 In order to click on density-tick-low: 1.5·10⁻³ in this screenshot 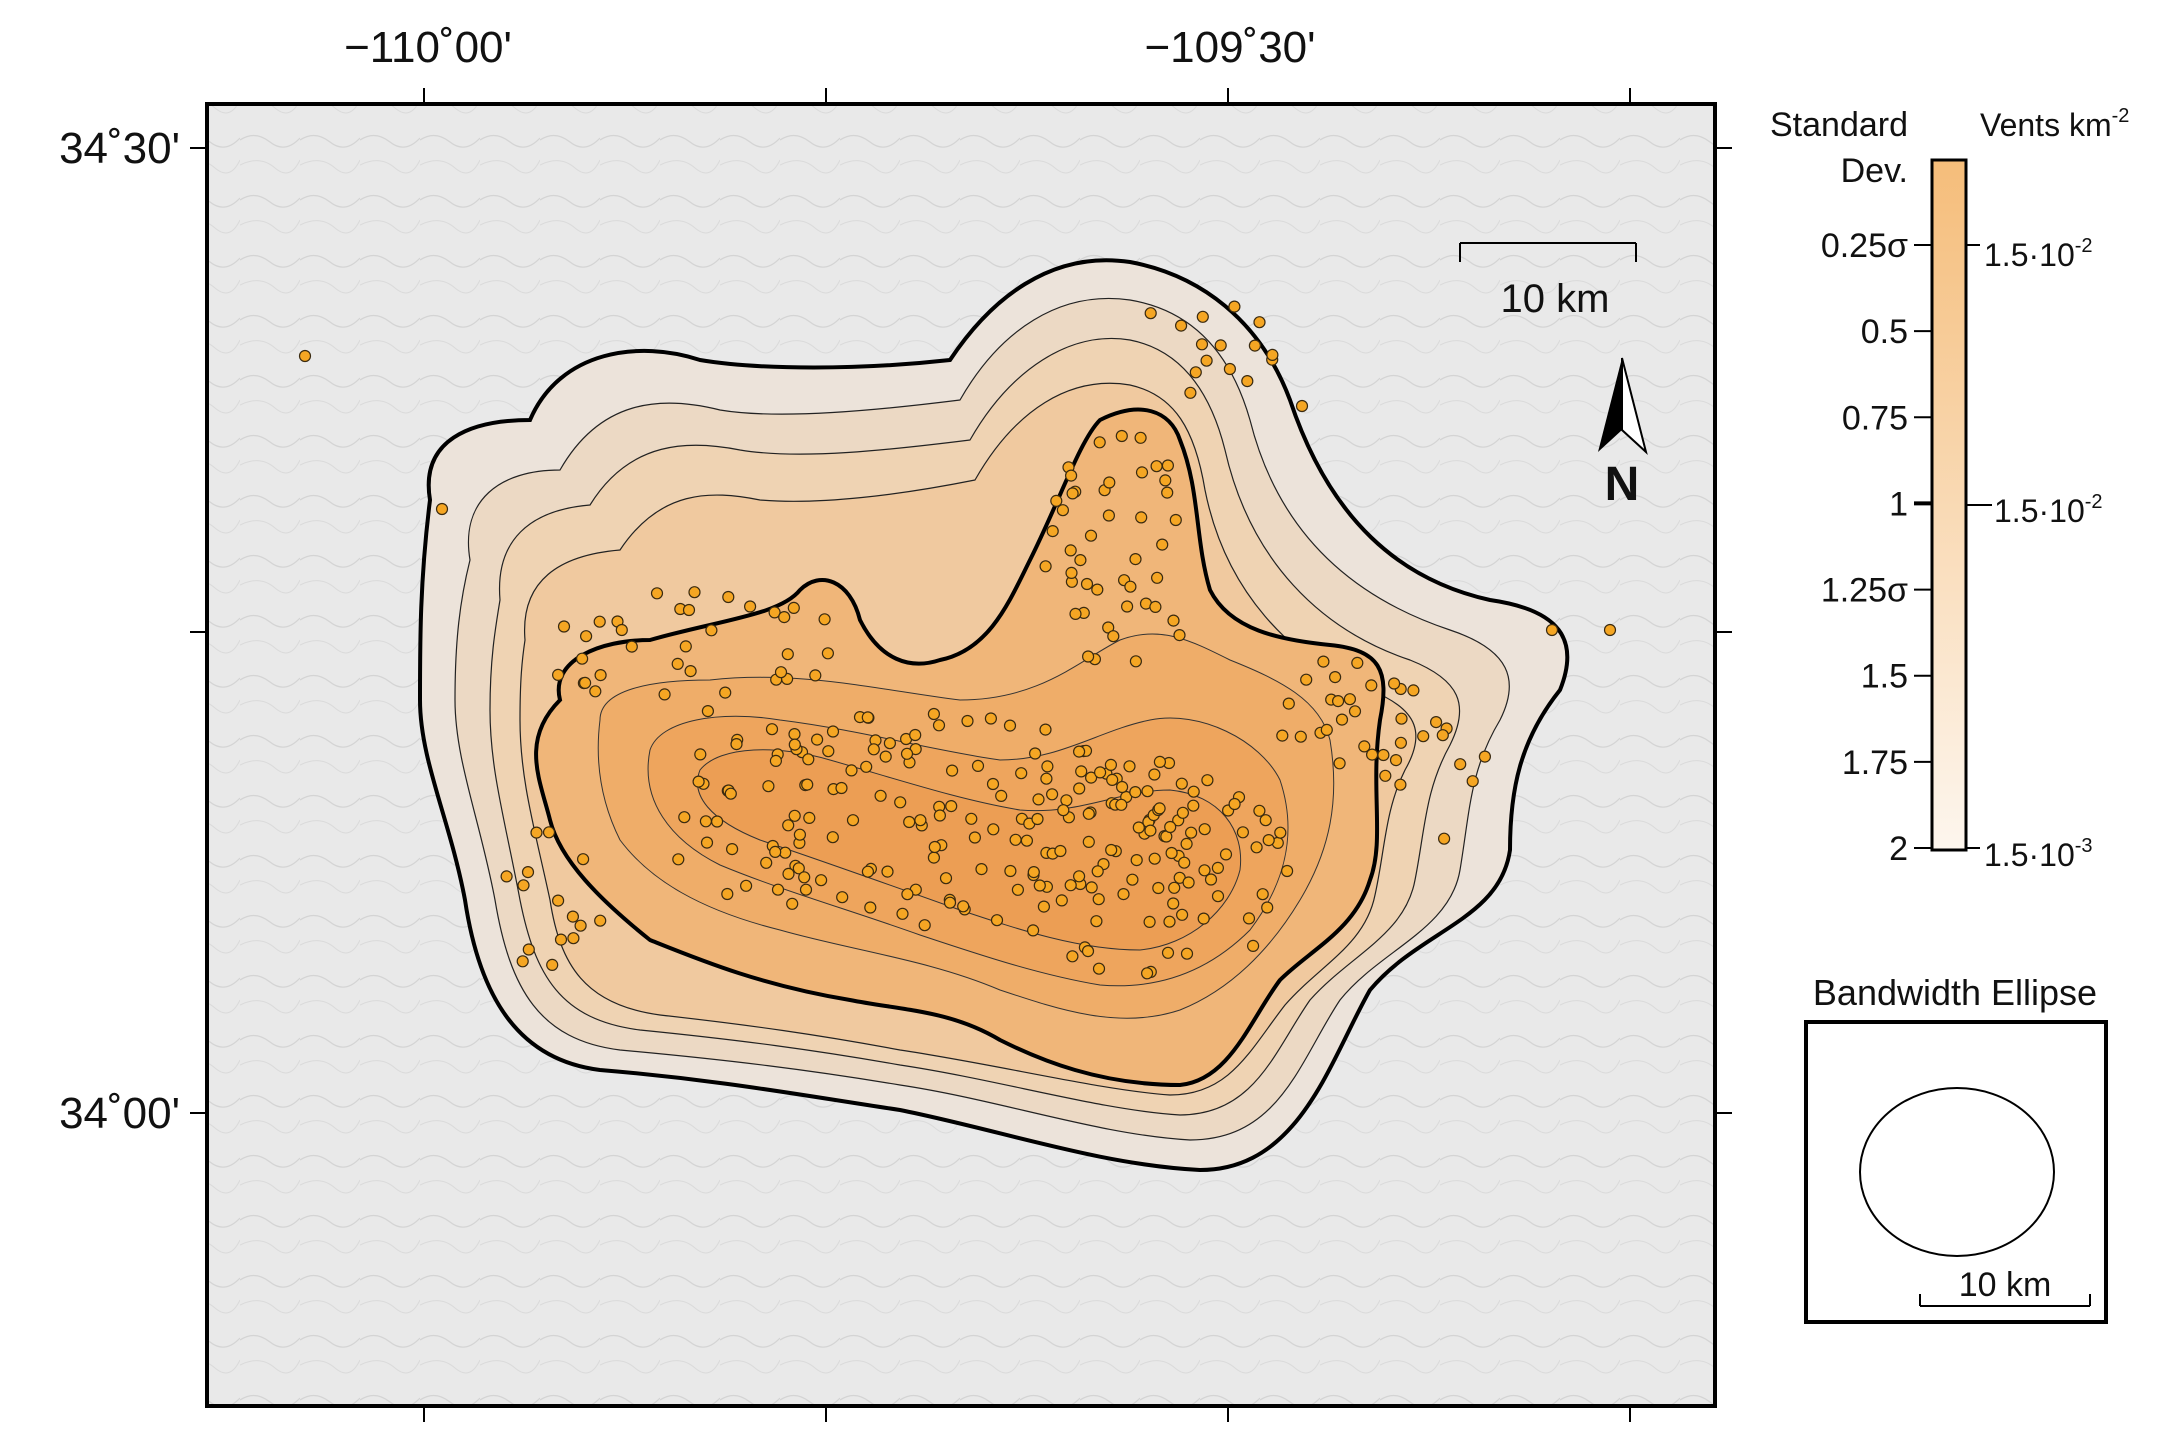, I will do `click(2038, 854)`.